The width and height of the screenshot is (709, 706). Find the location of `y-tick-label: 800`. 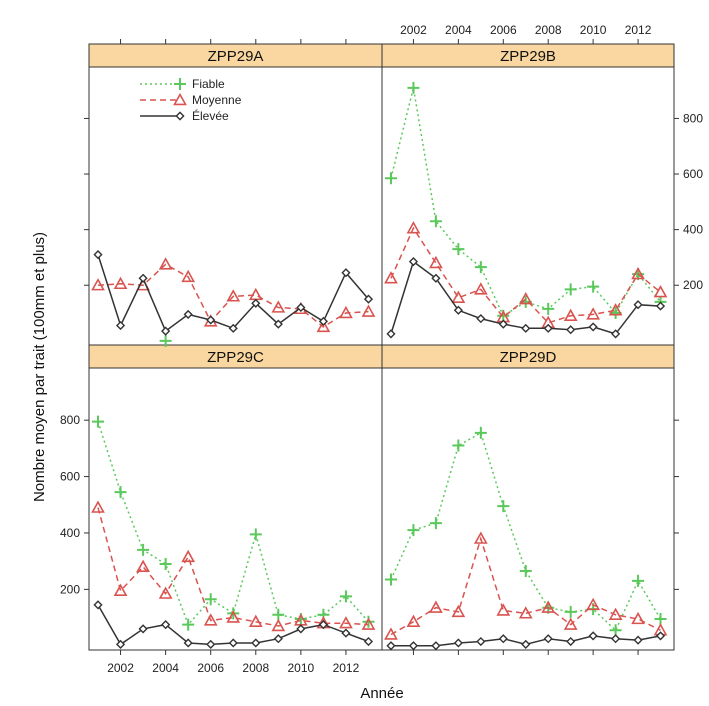

y-tick-label: 800 is located at coordinates (70, 420).